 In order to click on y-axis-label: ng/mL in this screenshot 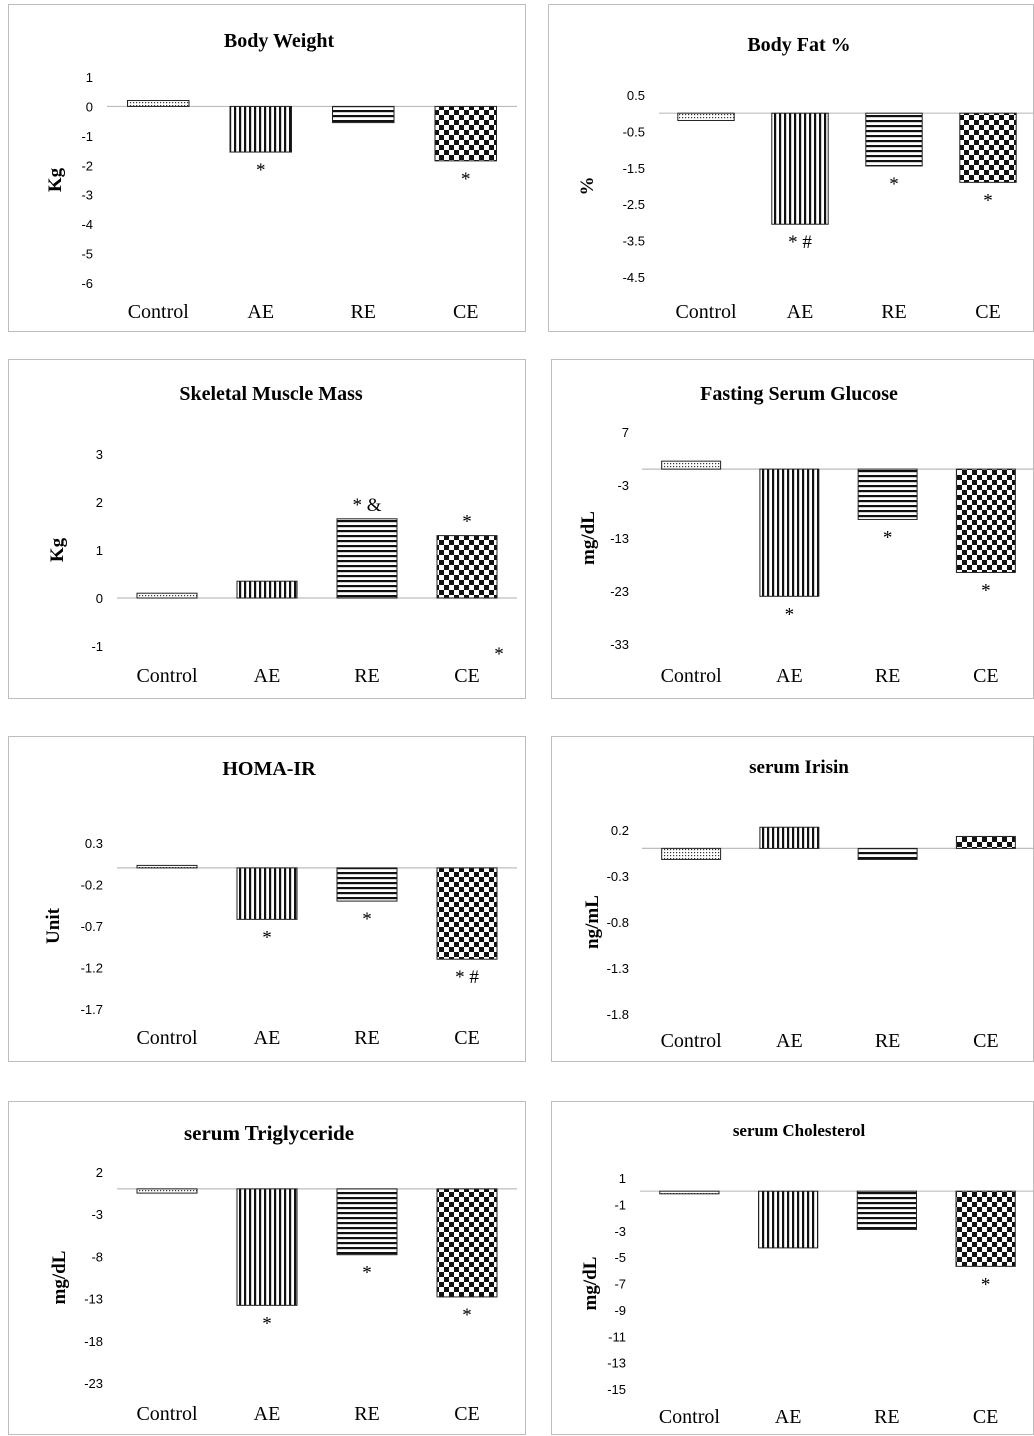, I will do `click(592, 922)`.